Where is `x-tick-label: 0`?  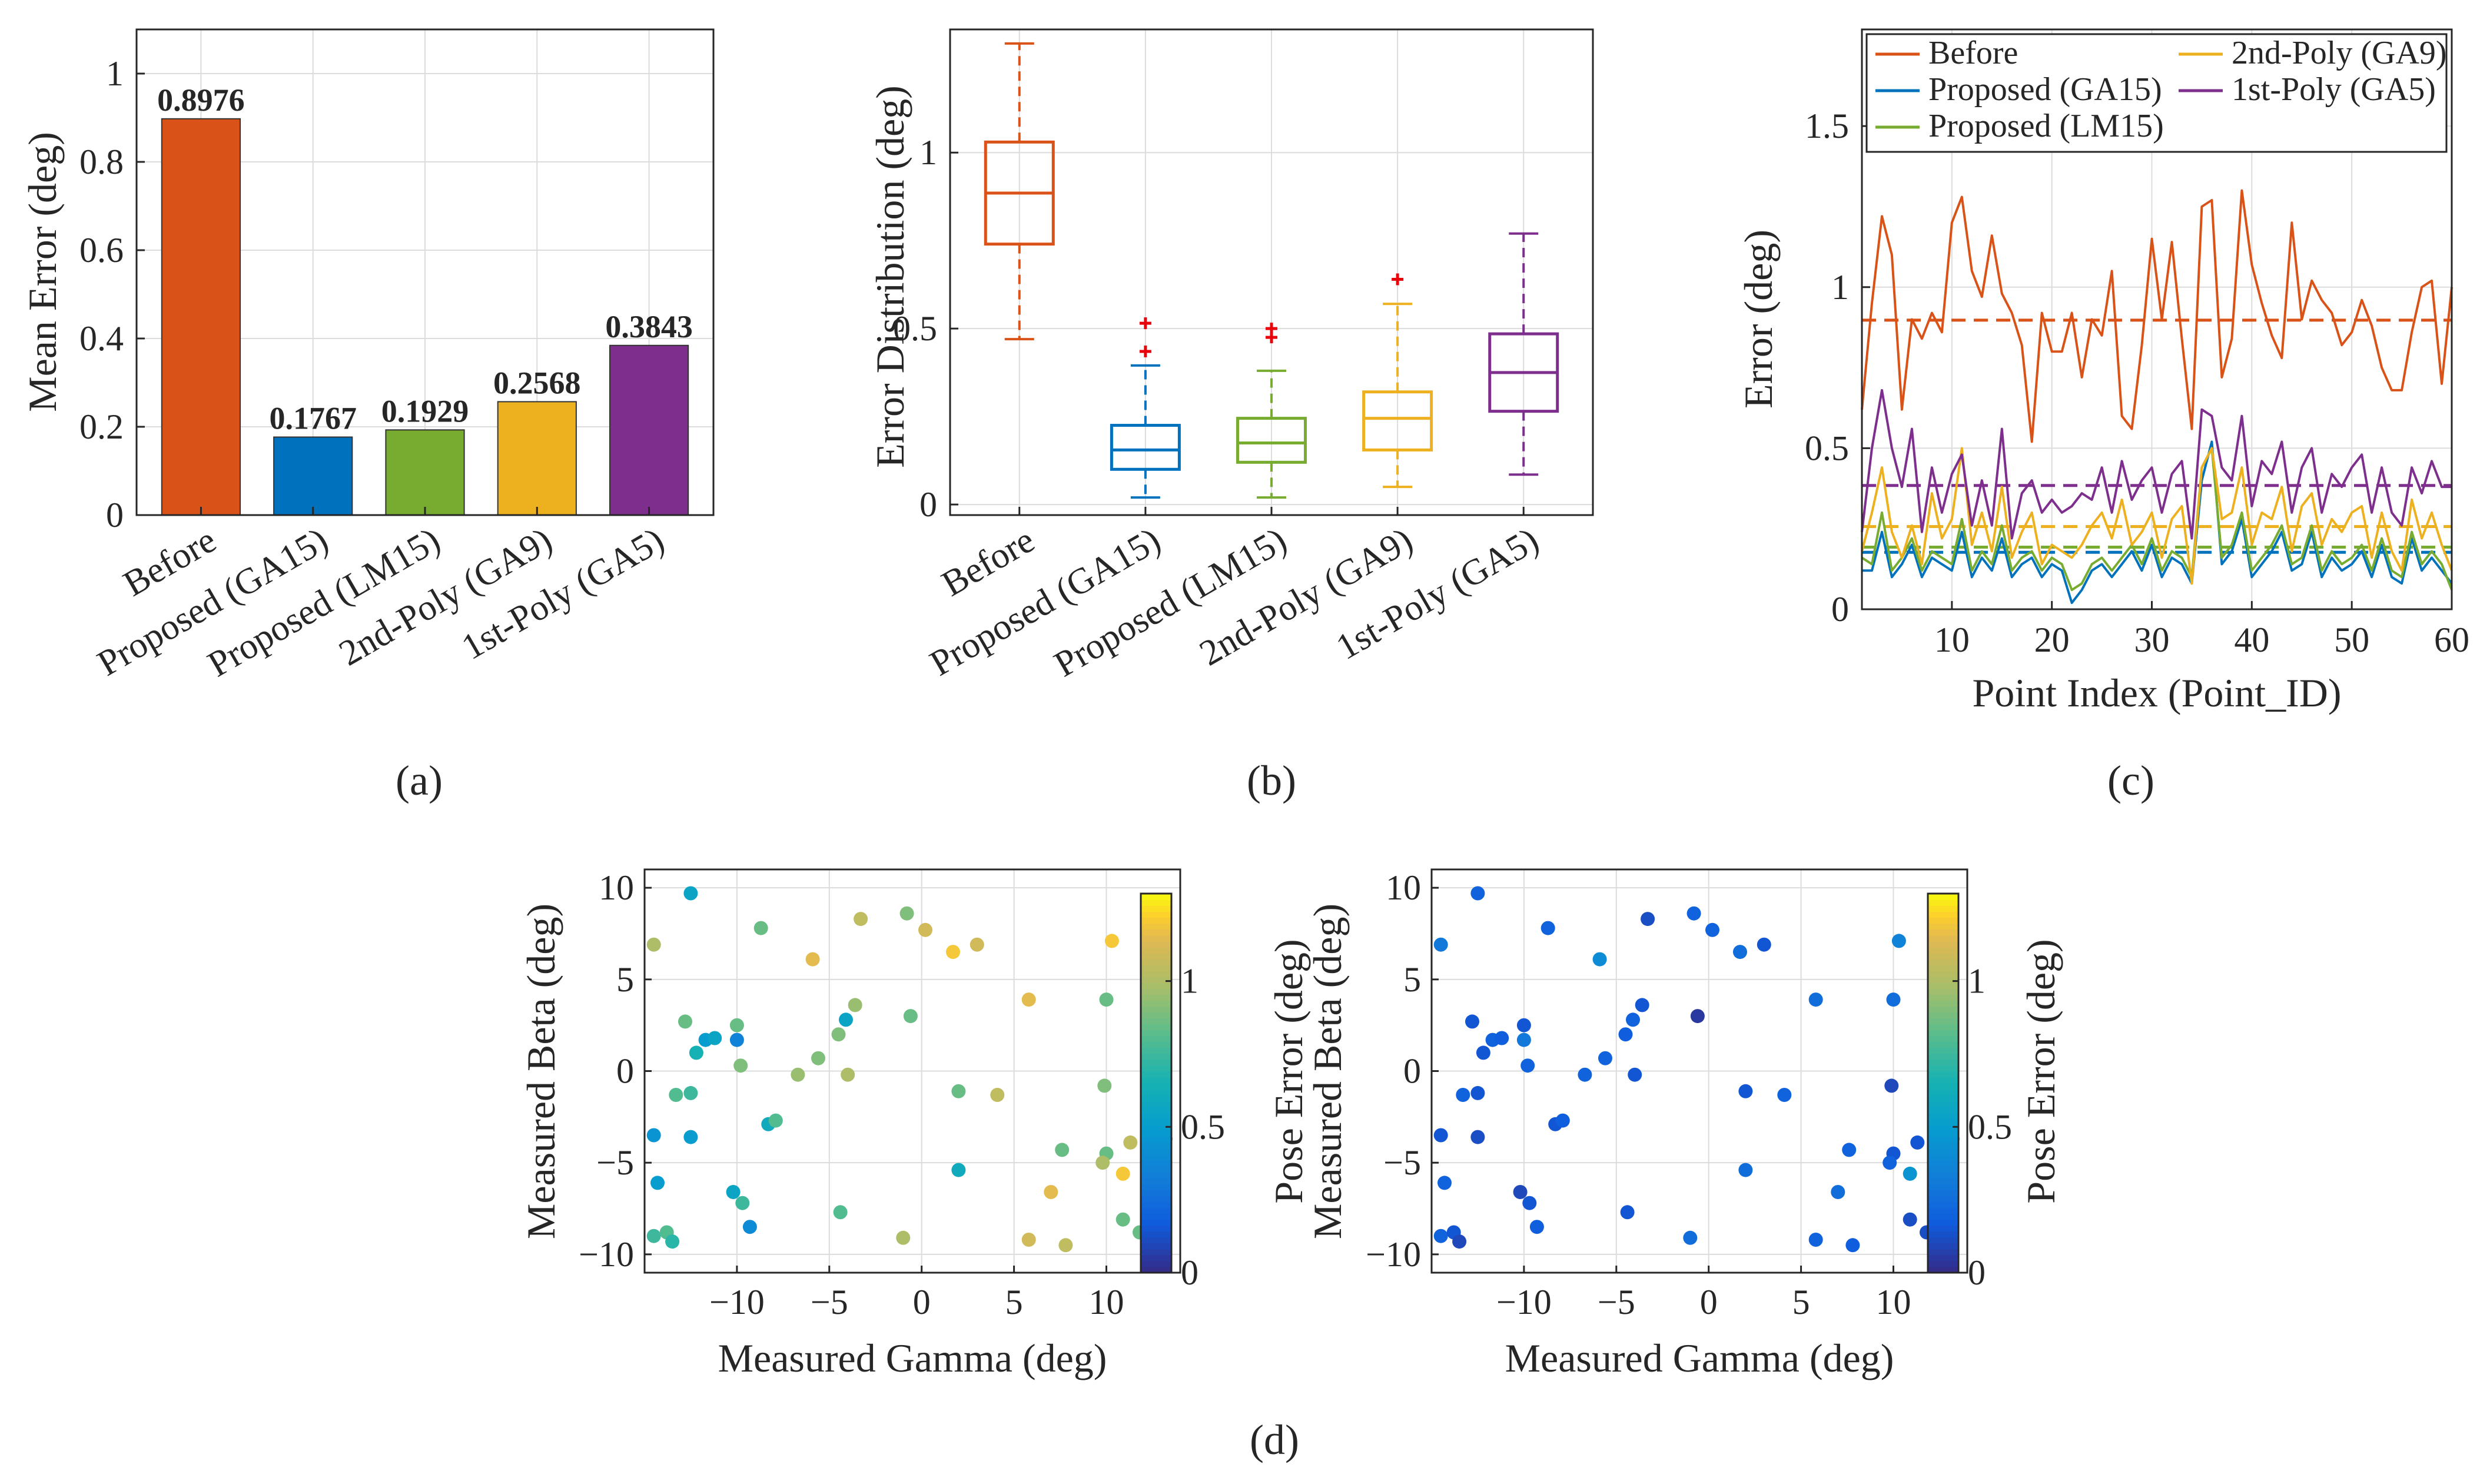
x-tick-label: 0 is located at coordinates (1709, 1302).